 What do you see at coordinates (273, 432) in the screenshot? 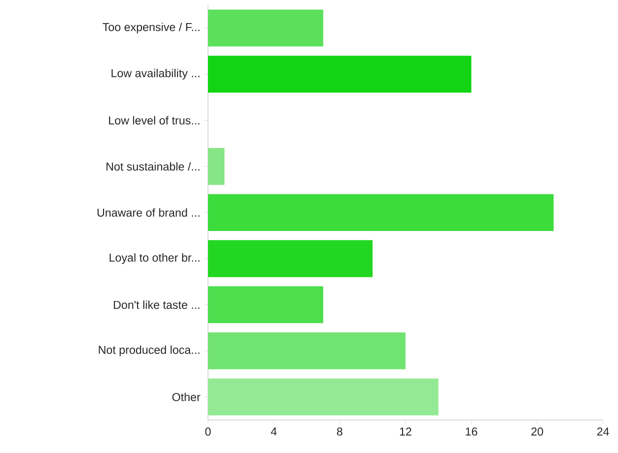
I see `x-tick-label: 4` at bounding box center [273, 432].